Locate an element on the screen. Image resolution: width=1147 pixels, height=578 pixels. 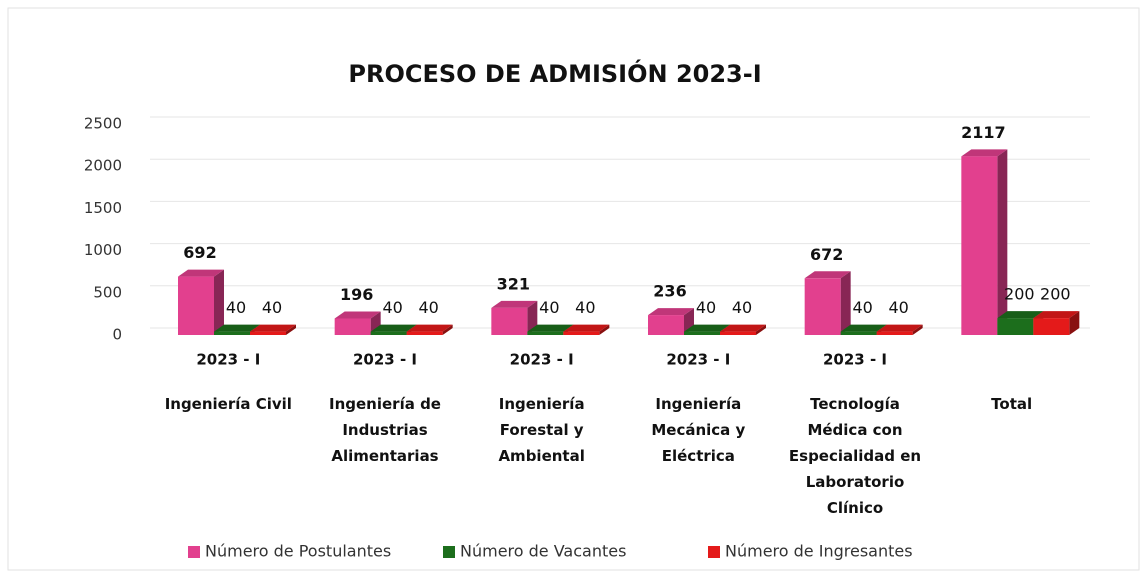
data-label: 2117 is located at coordinates (983, 132).